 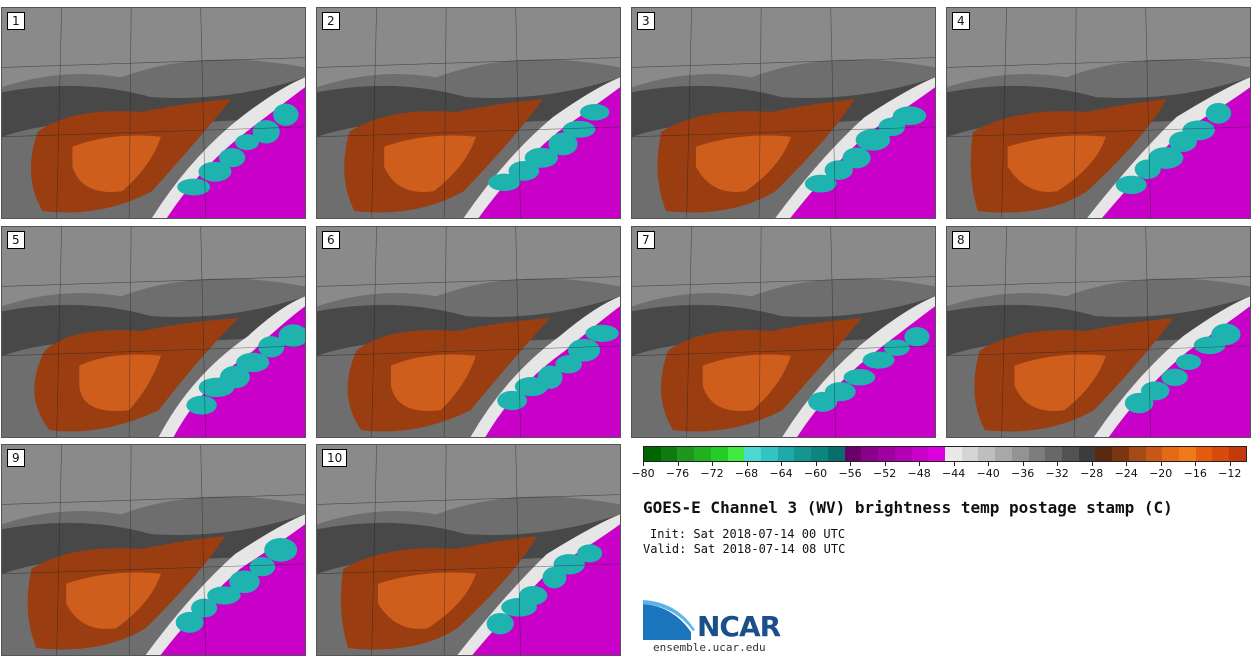 I want to click on colorbar-tick-label: −56, so click(x=850, y=473).